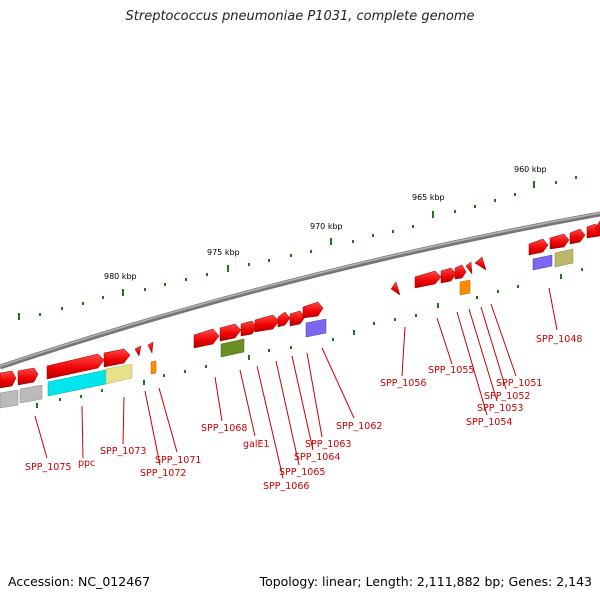  Describe the element at coordinates (286, 486) in the screenshot. I see `gene-label: SPP_1066` at that location.